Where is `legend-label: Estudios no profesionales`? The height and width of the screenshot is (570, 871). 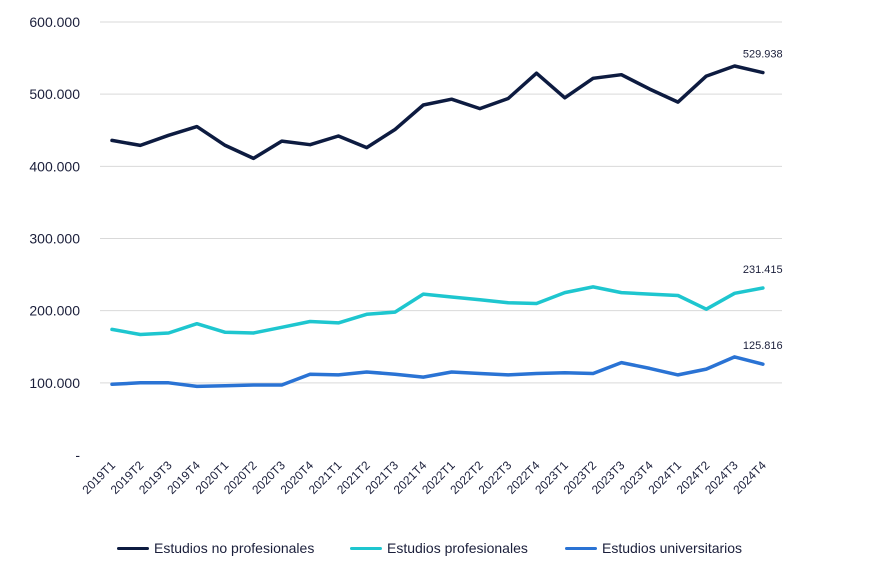 legend-label: Estudios no profesionales is located at coordinates (234, 548).